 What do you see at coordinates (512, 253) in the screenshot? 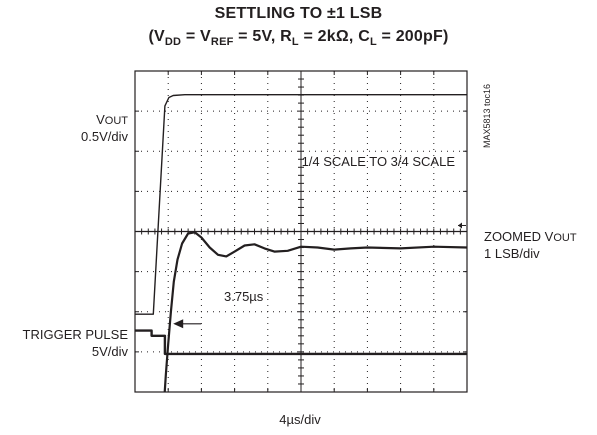
I see `zoomed-scale-label: 1 LSB/div` at bounding box center [512, 253].